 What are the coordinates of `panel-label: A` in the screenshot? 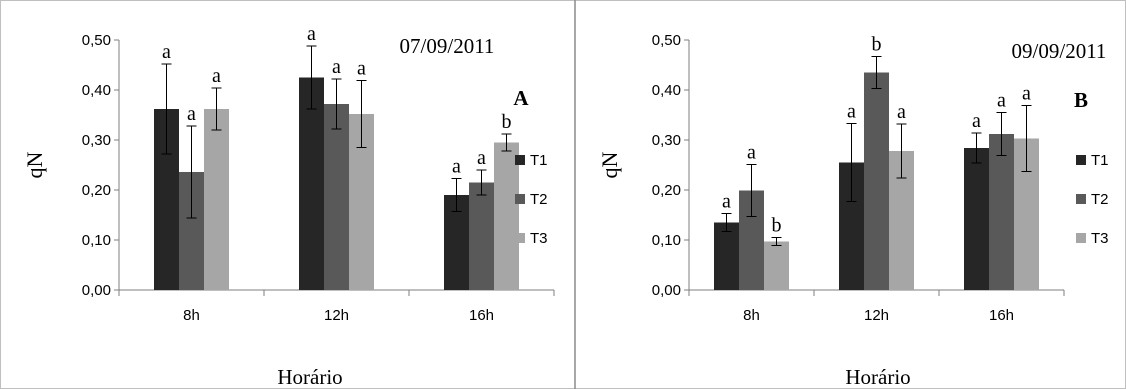 It's located at (521, 98).